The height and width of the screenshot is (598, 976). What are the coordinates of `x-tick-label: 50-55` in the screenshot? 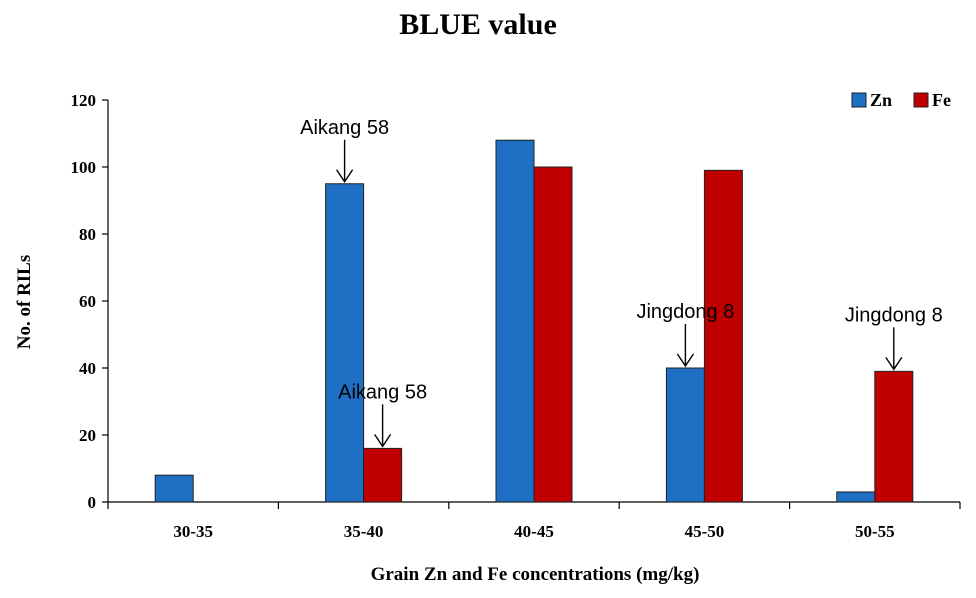 It's located at (875, 531).